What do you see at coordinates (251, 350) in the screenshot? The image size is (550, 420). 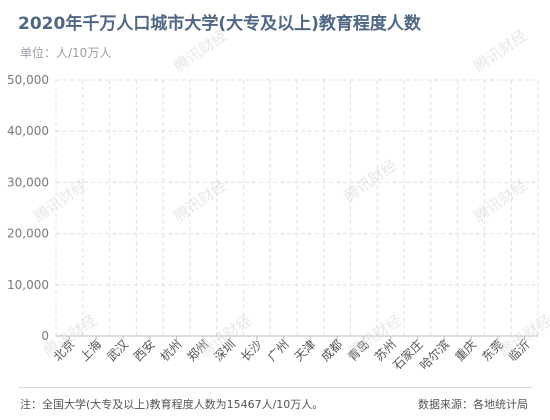 I see `x-tick-label: 长沙` at bounding box center [251, 350].